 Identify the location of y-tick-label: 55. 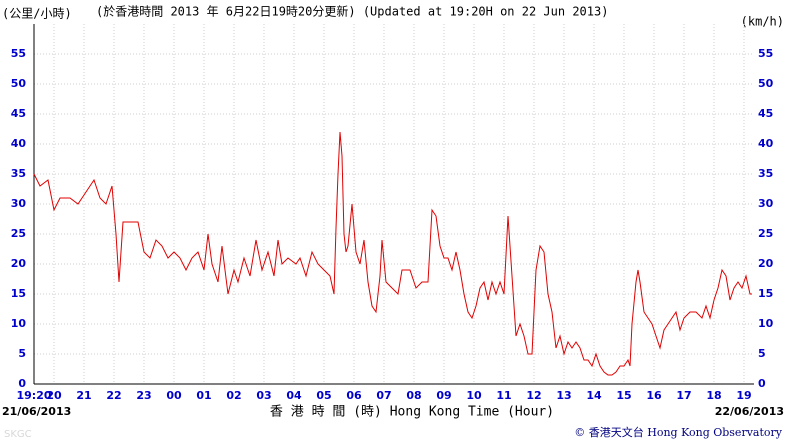
(18, 53).